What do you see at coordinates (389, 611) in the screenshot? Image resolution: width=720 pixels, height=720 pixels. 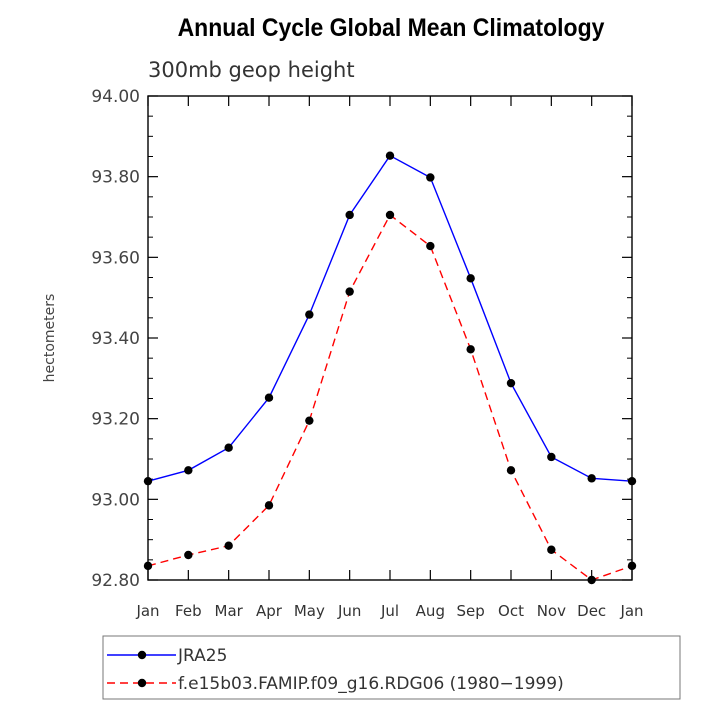 I see `x-tick-label: Jul` at bounding box center [389, 611].